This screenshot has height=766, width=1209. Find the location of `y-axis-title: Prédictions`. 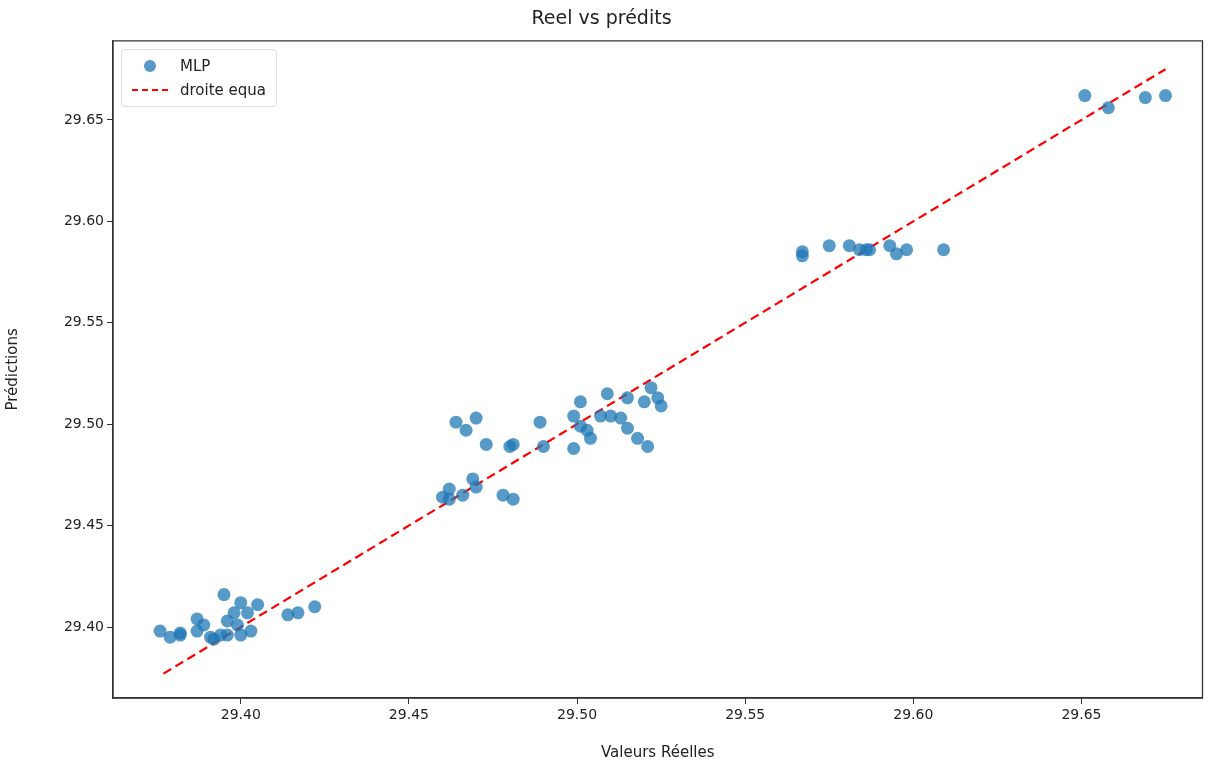

y-axis-title: Prédictions is located at coordinates (11, 369).